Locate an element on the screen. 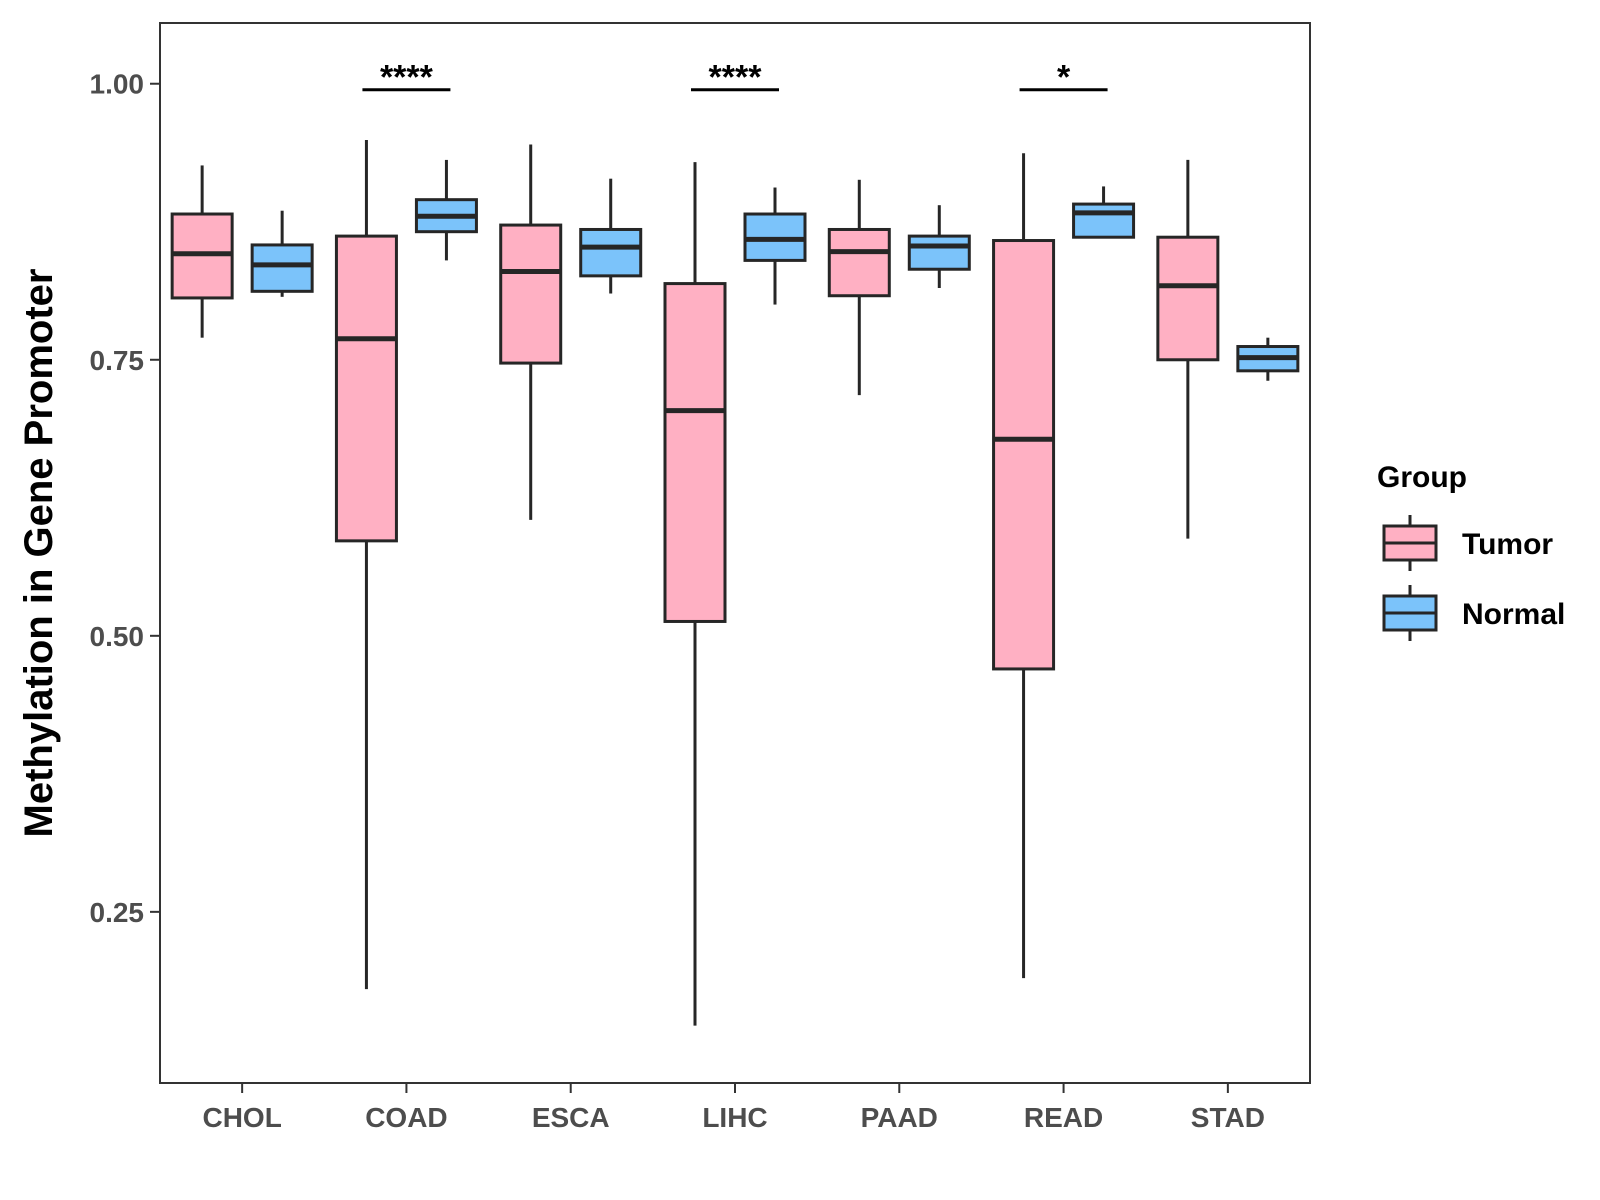  box-normal-coad is located at coordinates (446, 210).